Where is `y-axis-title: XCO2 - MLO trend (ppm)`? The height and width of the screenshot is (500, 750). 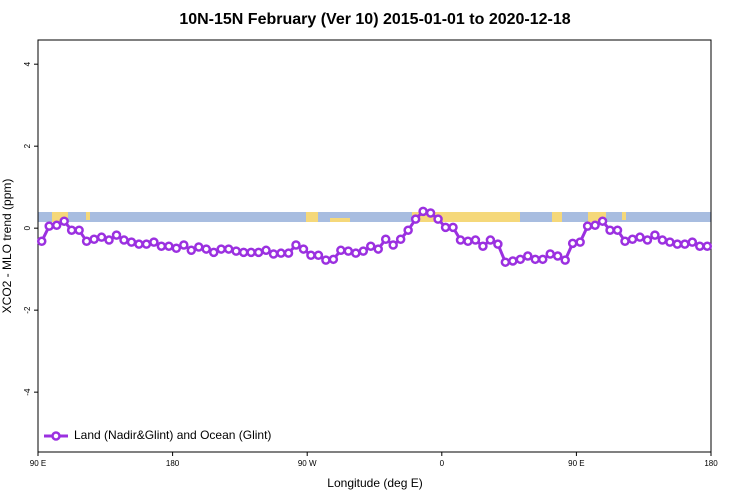 y-axis-title: XCO2 - MLO trend (ppm) is located at coordinates (7, 246).